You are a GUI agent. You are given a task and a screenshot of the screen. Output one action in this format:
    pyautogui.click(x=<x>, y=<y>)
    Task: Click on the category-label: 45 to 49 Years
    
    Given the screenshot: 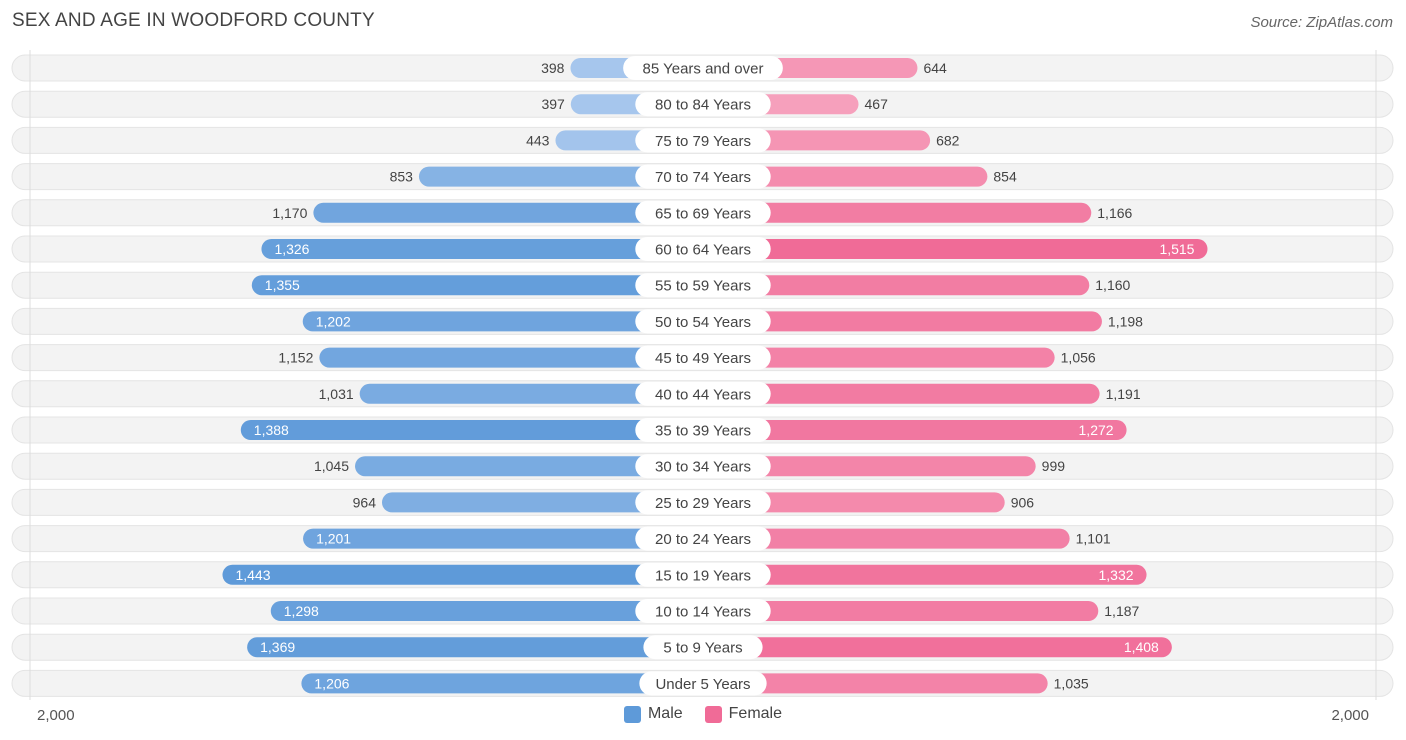 What is the action you would take?
    pyautogui.click(x=703, y=358)
    